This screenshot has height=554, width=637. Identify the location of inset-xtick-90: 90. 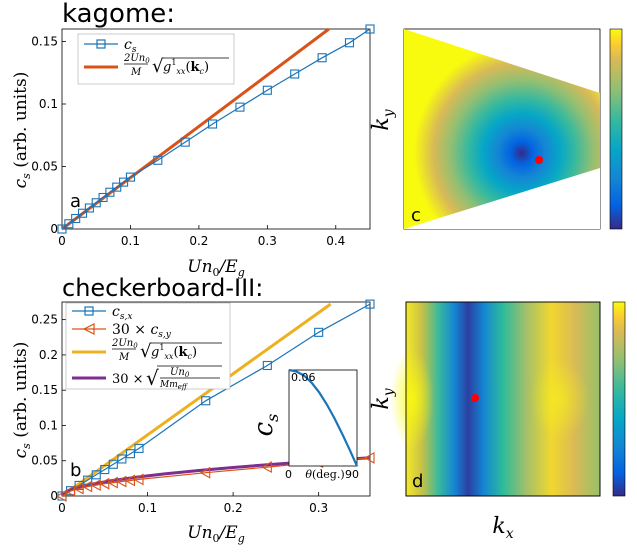
(352, 474).